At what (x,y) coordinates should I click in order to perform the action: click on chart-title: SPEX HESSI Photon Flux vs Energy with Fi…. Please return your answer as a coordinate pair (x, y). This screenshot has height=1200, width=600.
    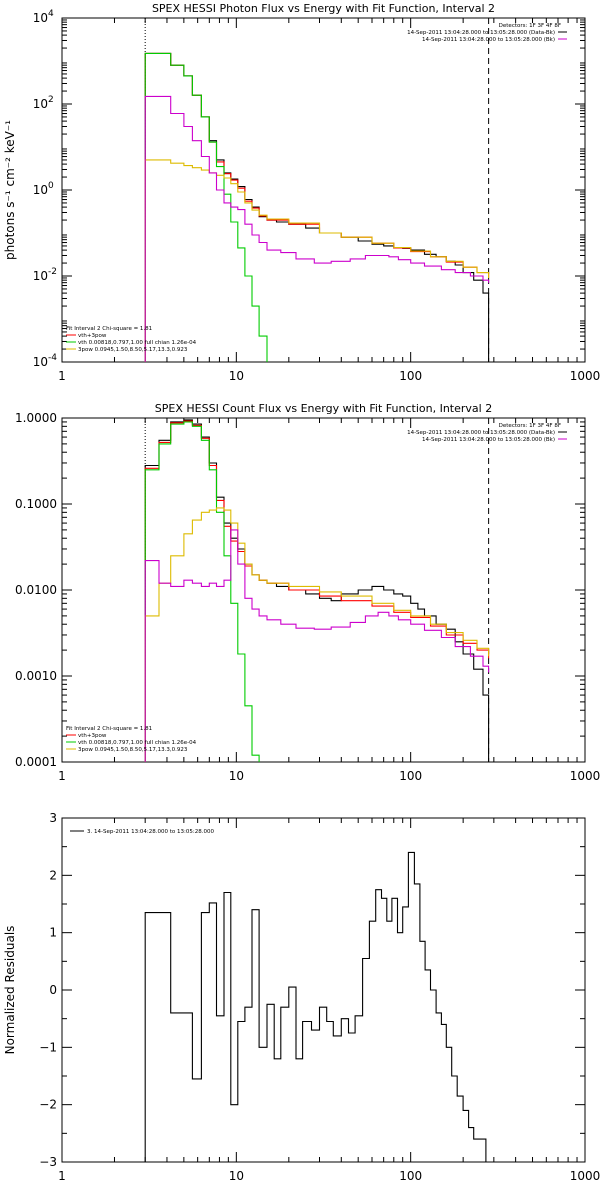
    Looking at the image, I should click on (323, 8).